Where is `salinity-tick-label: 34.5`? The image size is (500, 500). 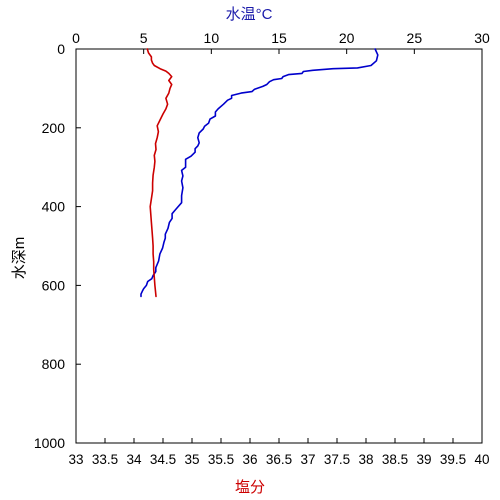
salinity-tick-label: 34.5 is located at coordinates (163, 459).